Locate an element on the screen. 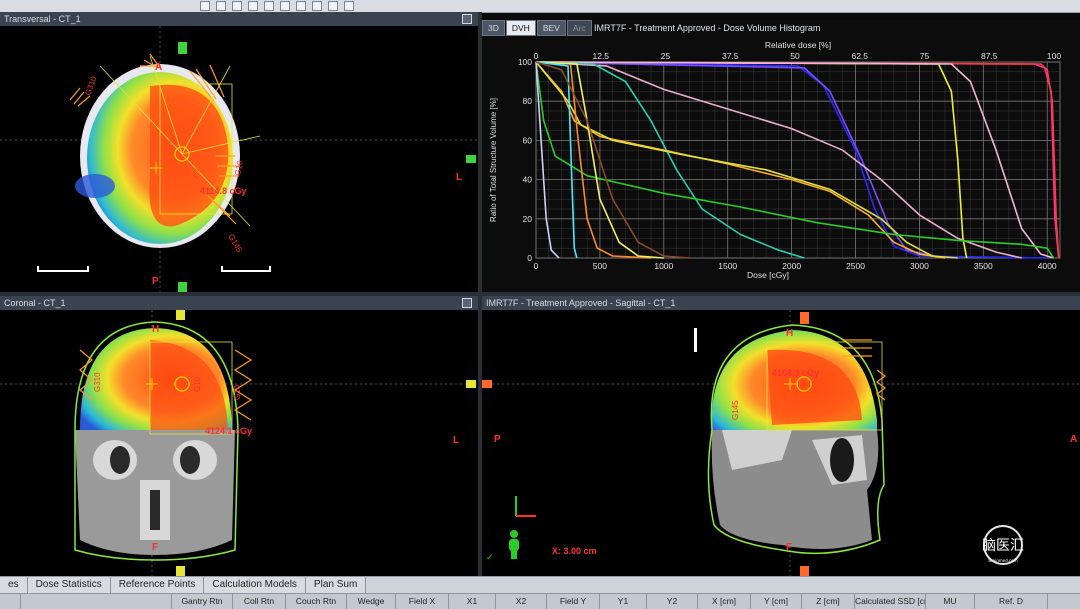 The width and height of the screenshot is (1080, 609). y-tick-label: 20 is located at coordinates (528, 219).